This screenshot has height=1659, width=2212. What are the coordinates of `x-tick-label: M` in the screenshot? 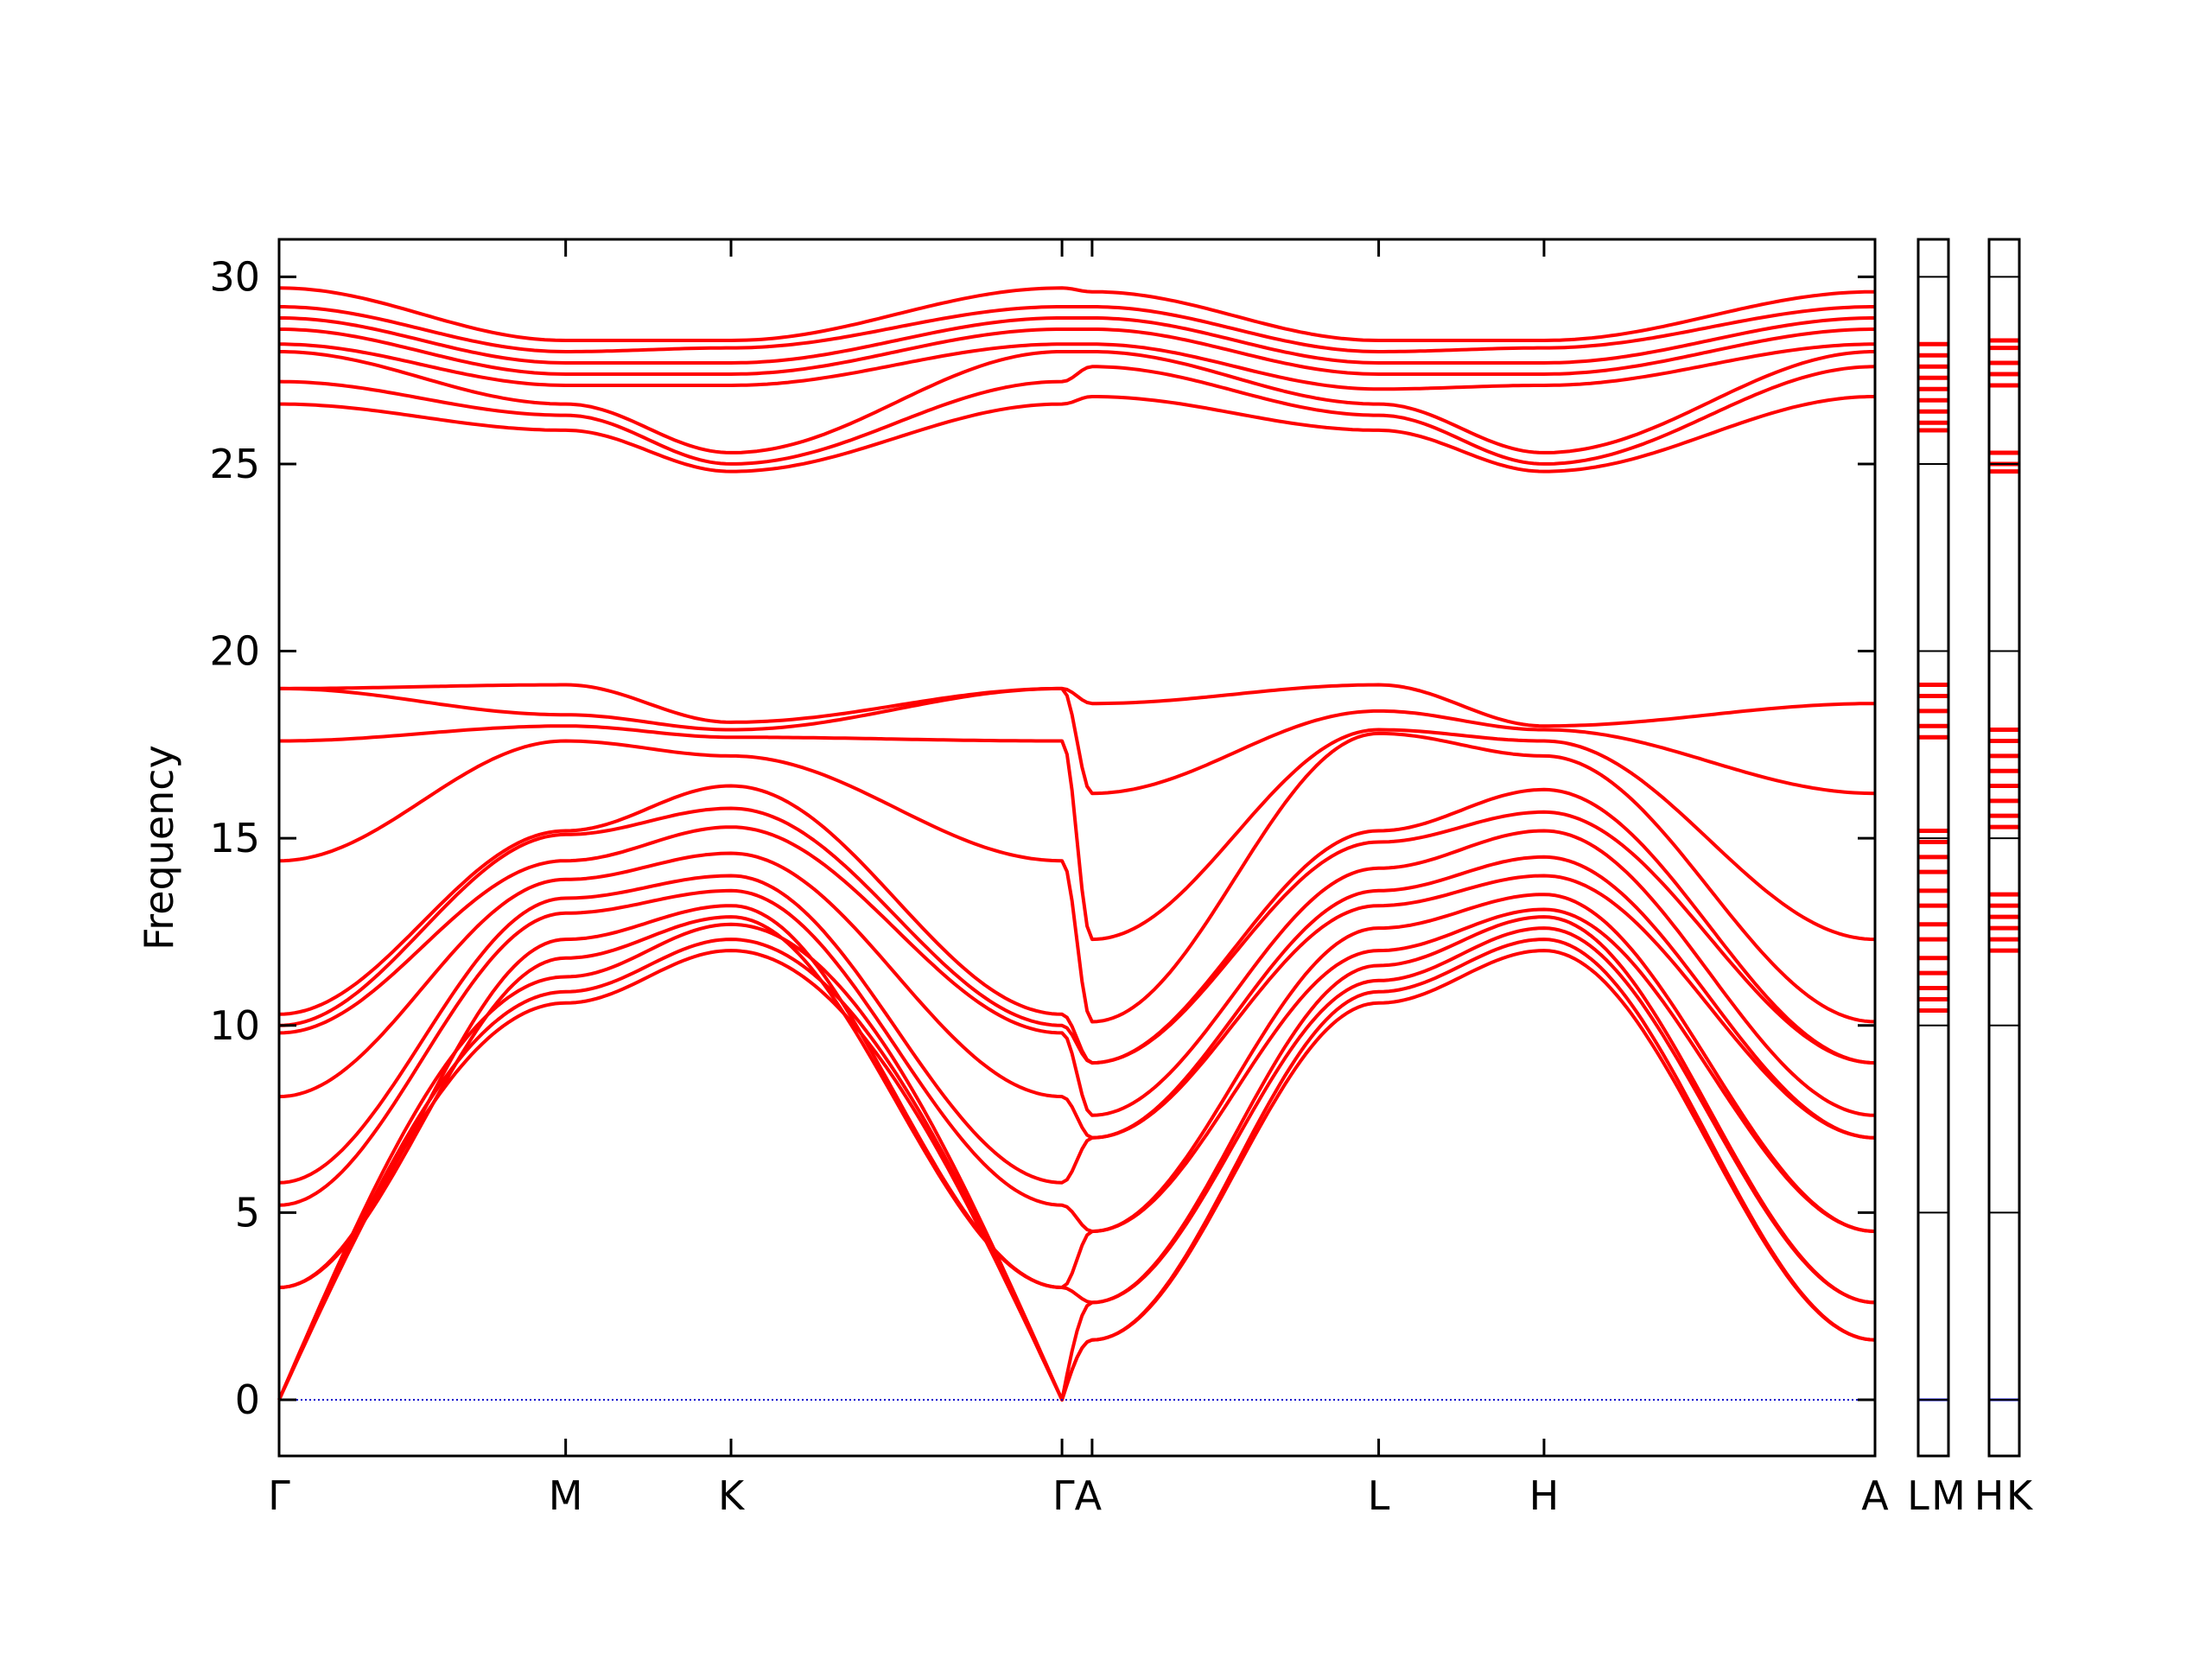 It's located at (566, 1495).